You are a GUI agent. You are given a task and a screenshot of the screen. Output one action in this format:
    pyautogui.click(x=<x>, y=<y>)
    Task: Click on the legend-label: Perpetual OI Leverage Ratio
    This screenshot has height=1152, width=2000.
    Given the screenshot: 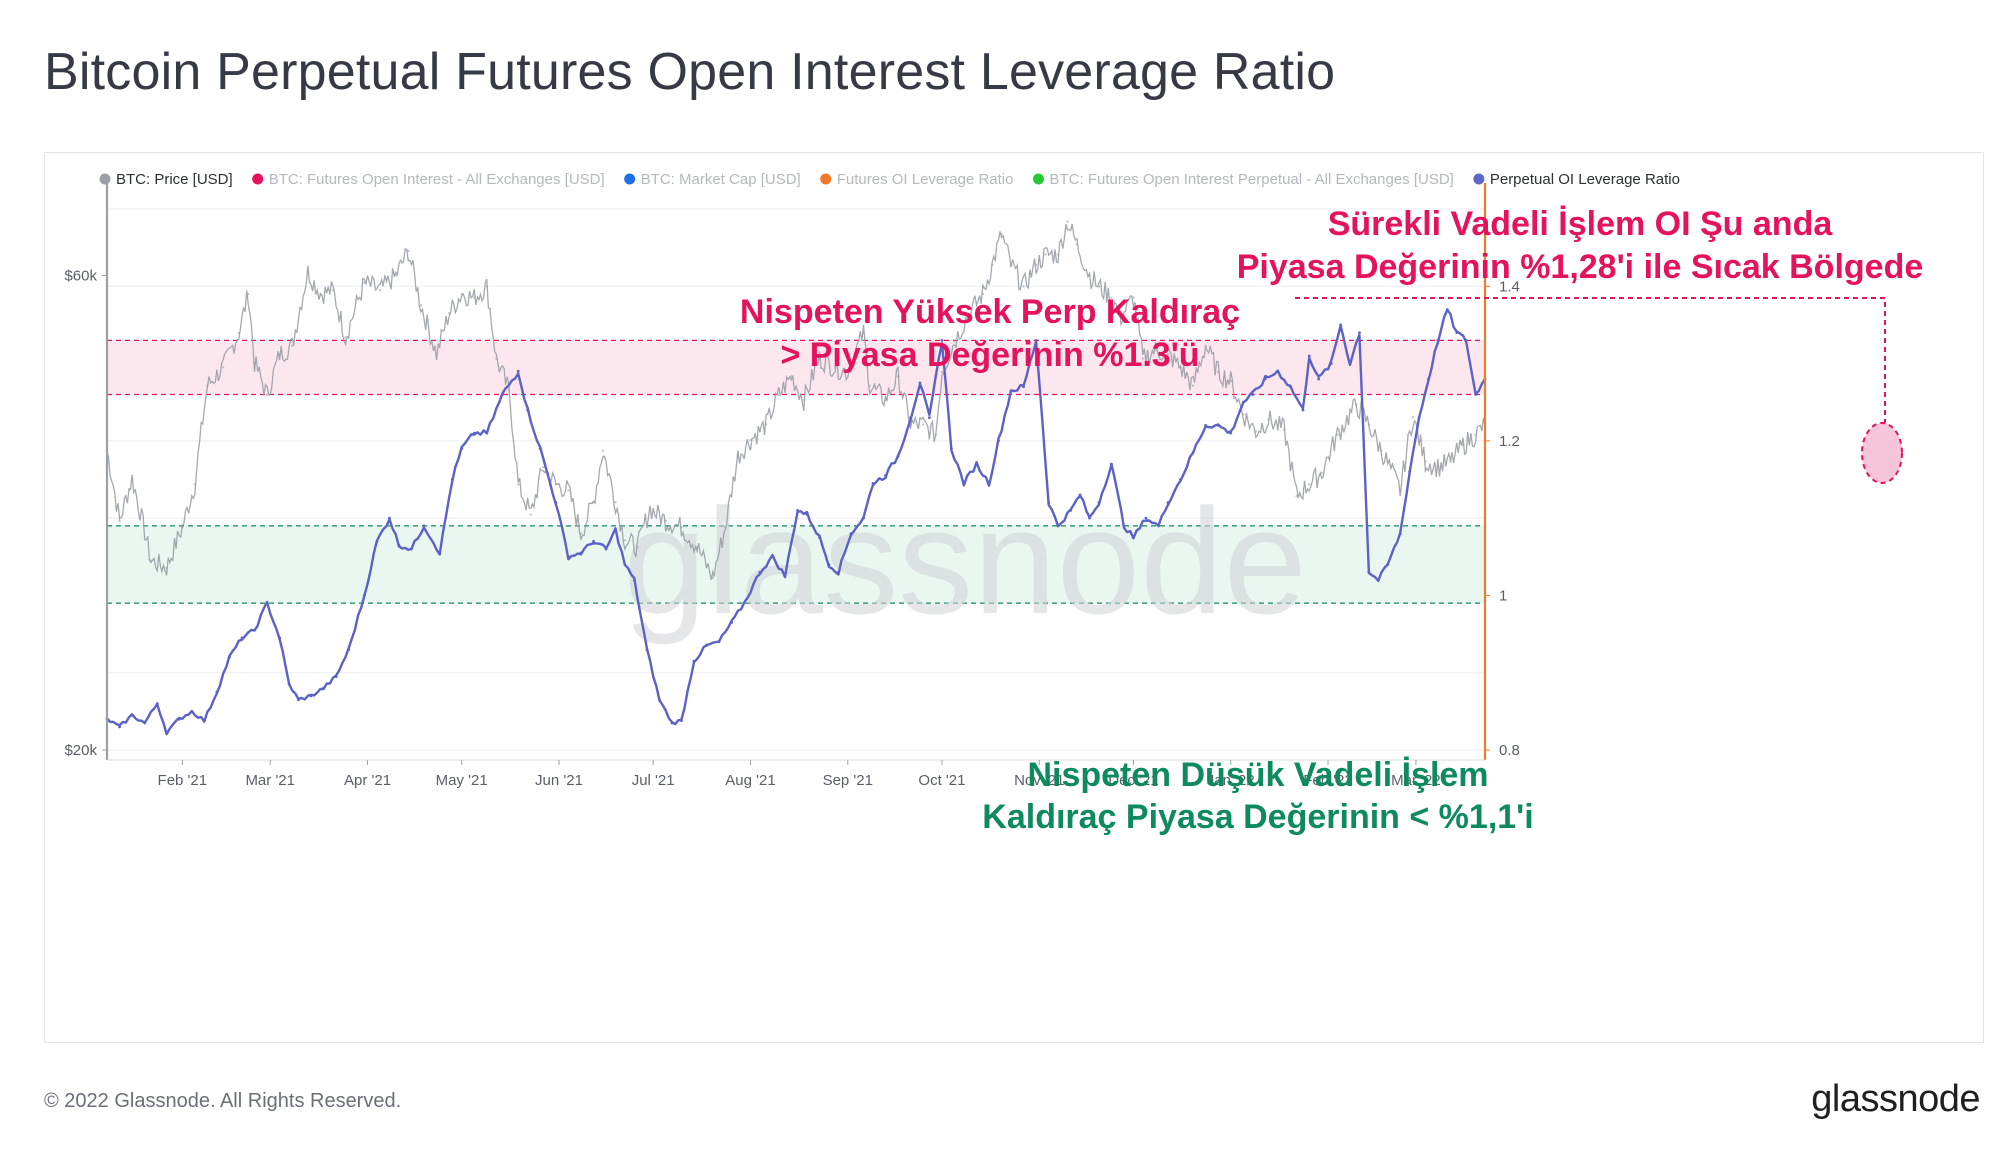 What is the action you would take?
    pyautogui.click(x=1585, y=179)
    